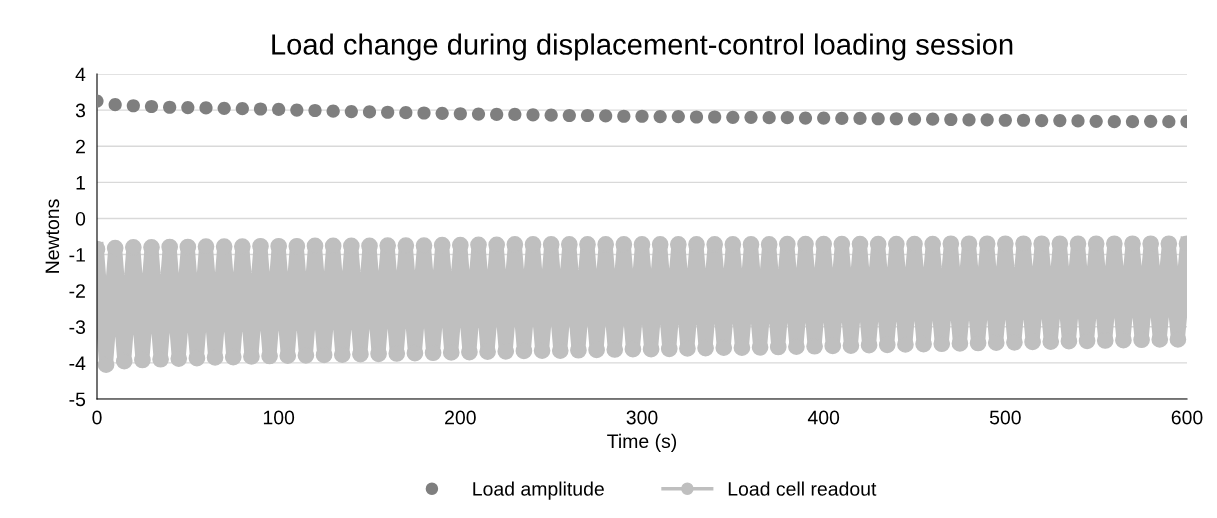  What do you see at coordinates (538, 490) in the screenshot?
I see `legend-label: Load amplitude` at bounding box center [538, 490].